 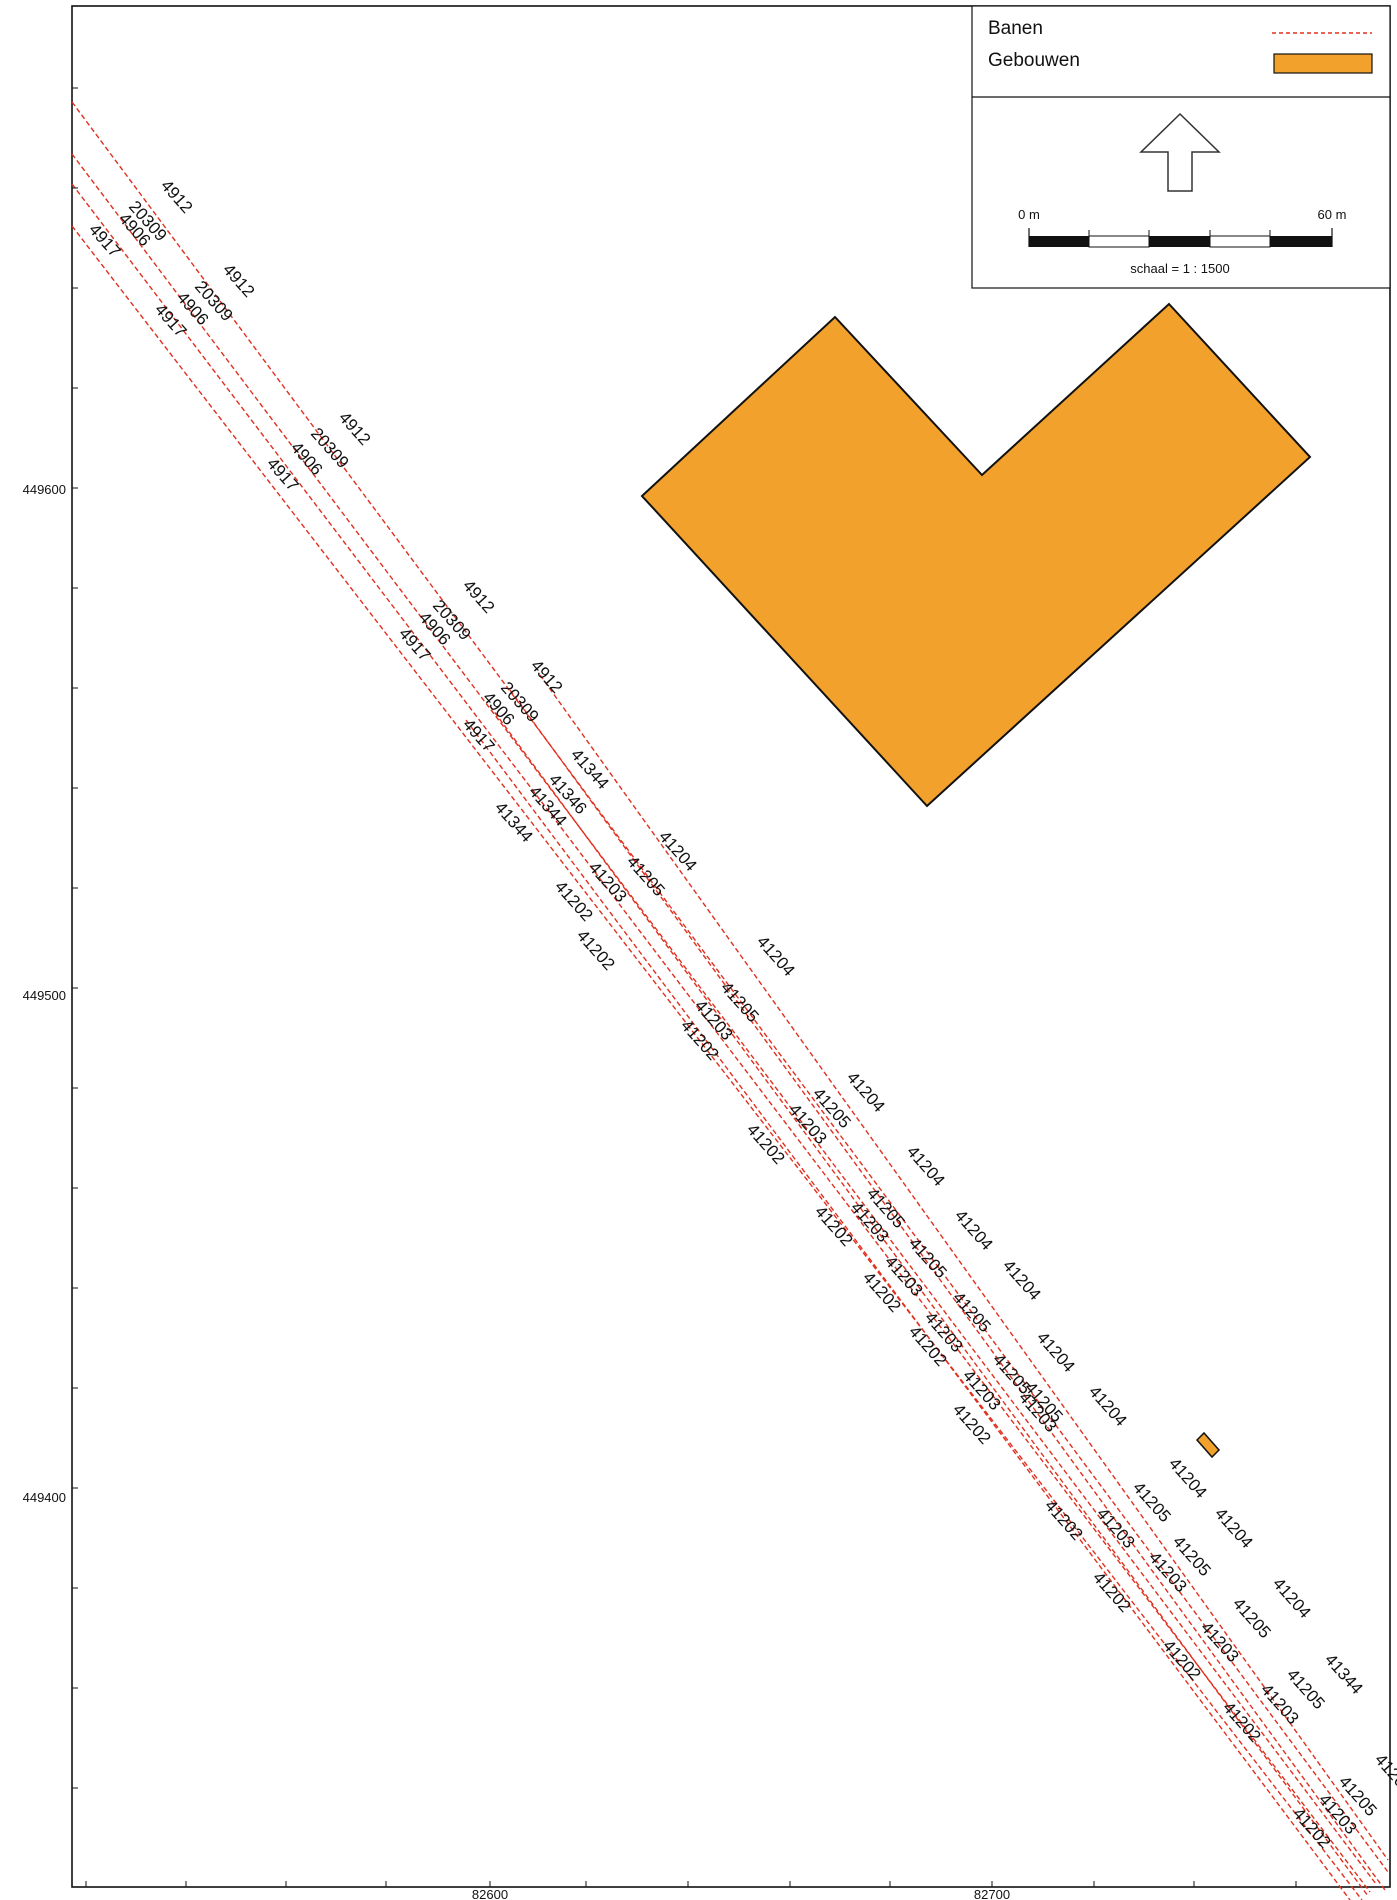 I want to click on track-label: 4917, so click(x=104, y=240).